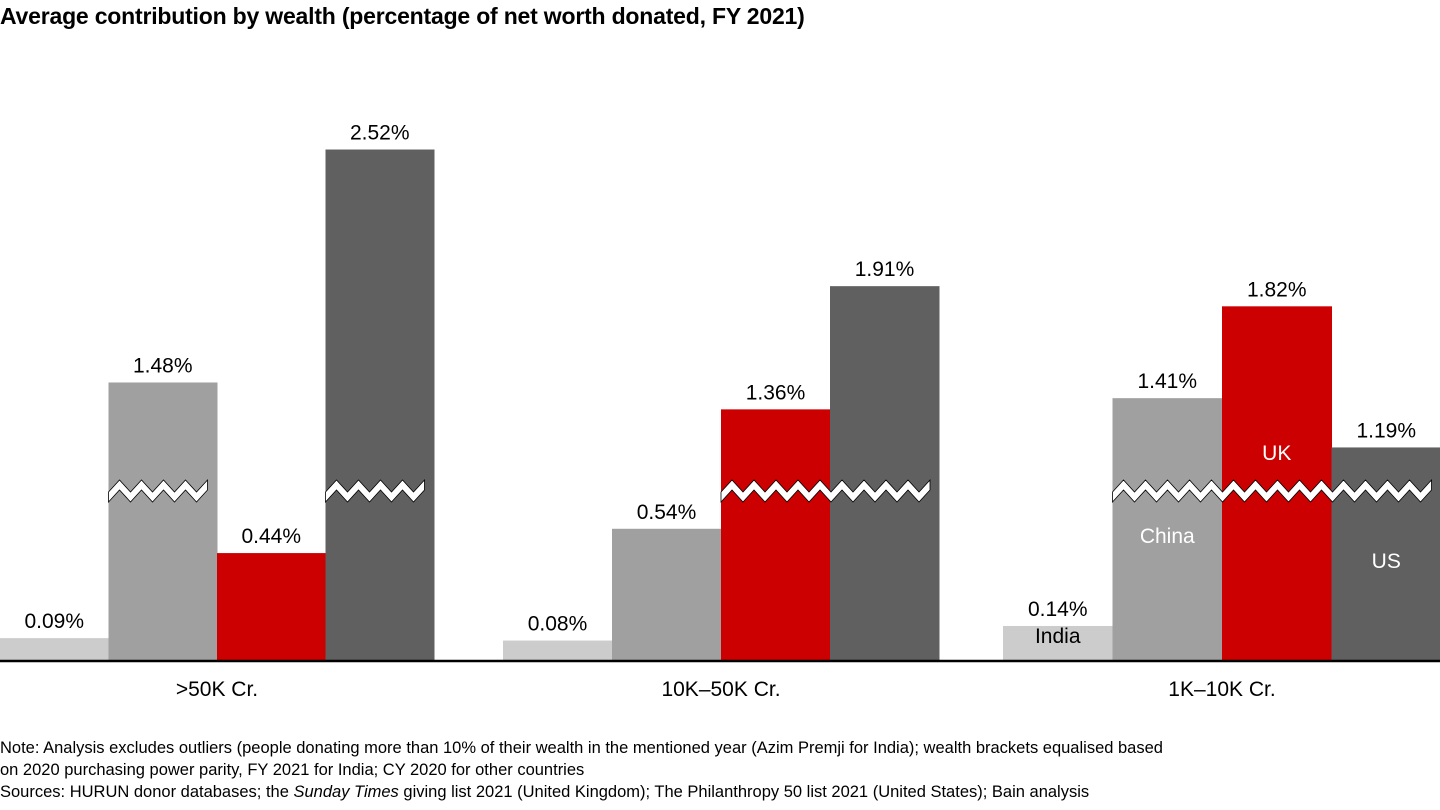 Image resolution: width=1440 pixels, height=810 pixels. What do you see at coordinates (558, 624) in the screenshot?
I see `data-label: 0.08%` at bounding box center [558, 624].